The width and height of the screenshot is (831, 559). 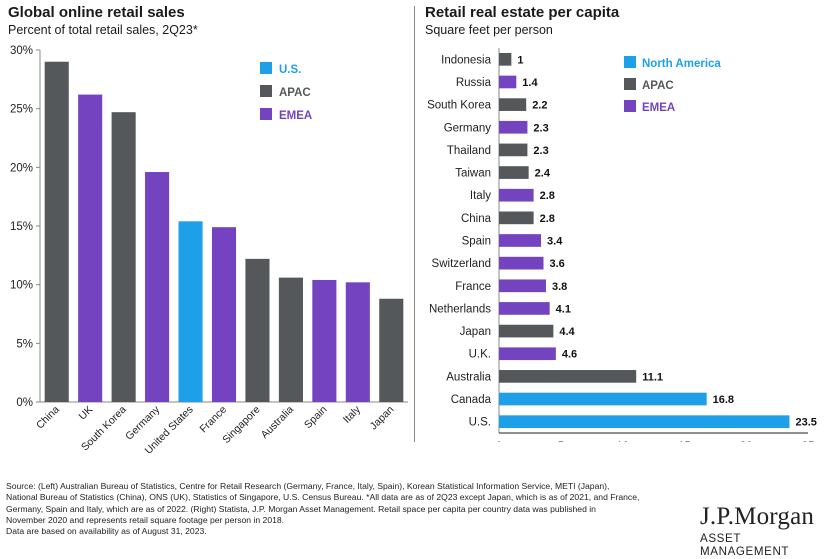 I want to click on data-label: 4.6, so click(x=569, y=355).